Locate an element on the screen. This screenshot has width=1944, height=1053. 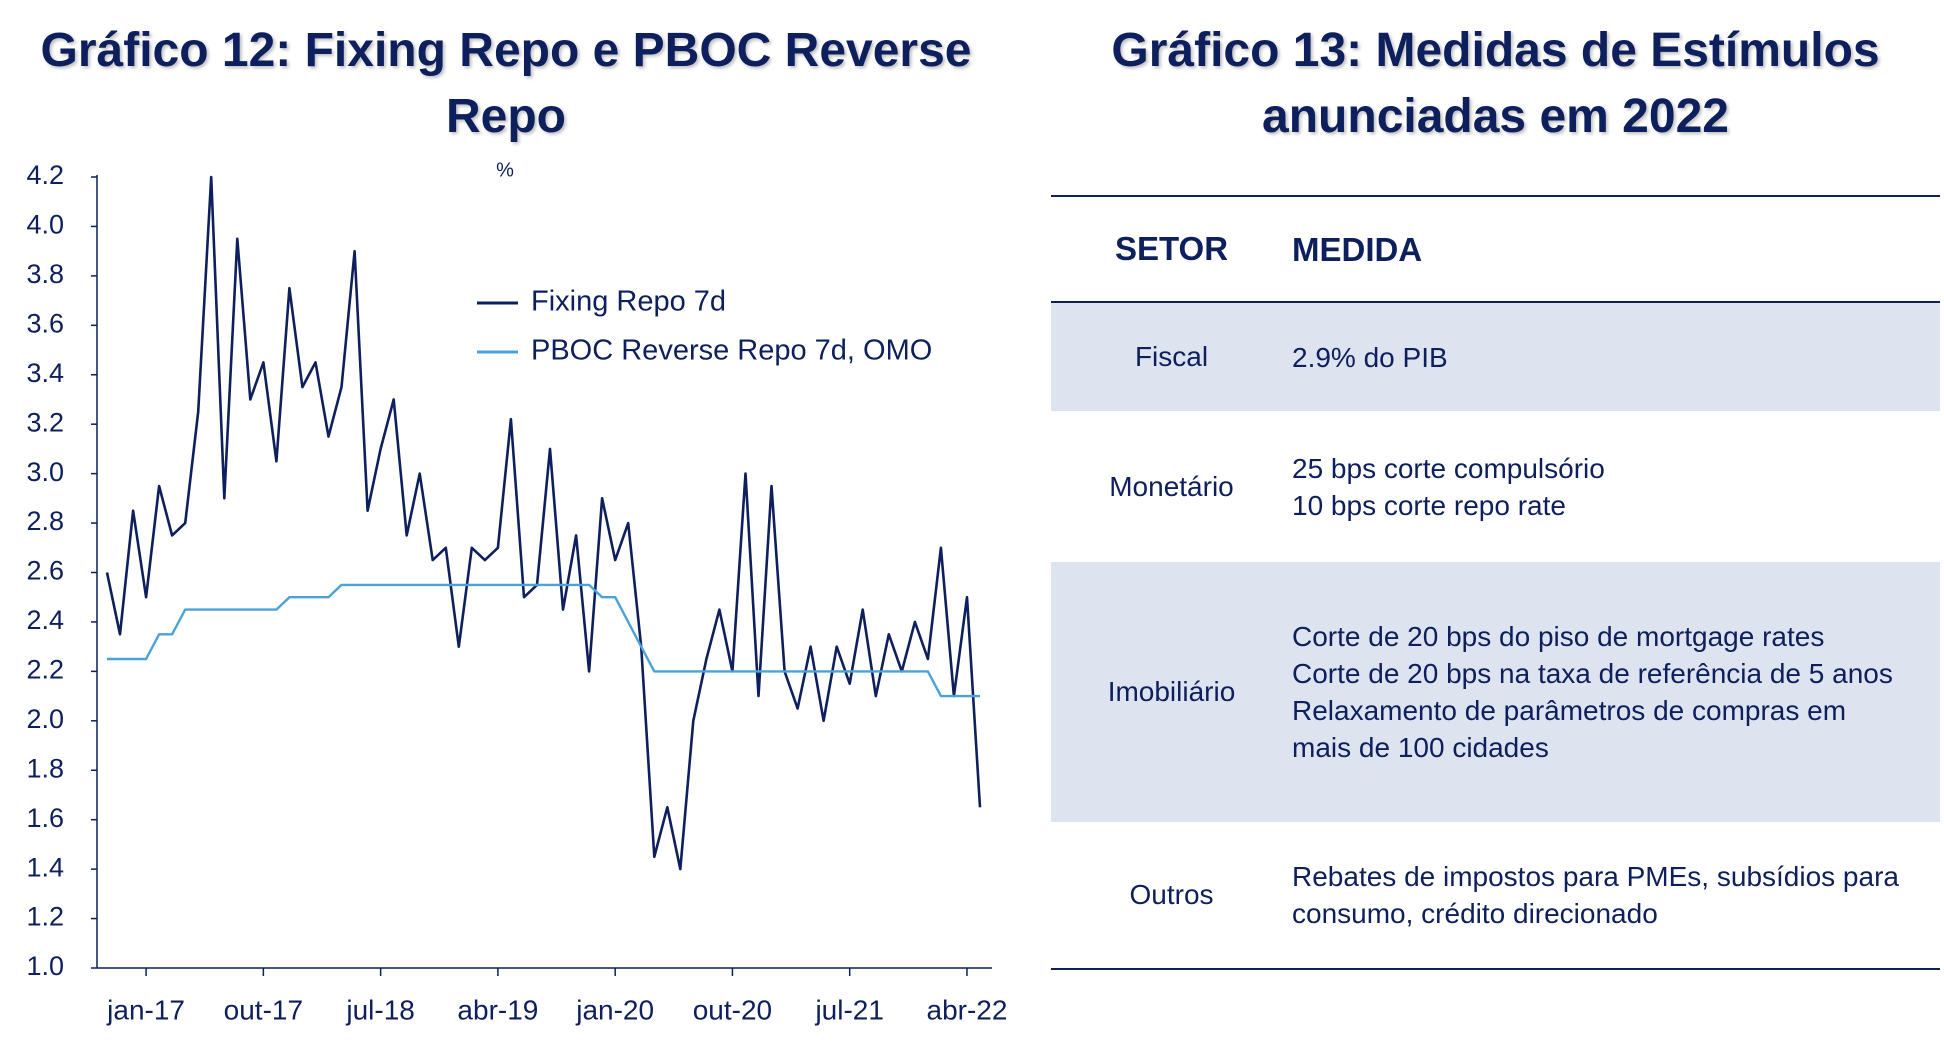
header-cell: SETOR is located at coordinates (1171, 248).